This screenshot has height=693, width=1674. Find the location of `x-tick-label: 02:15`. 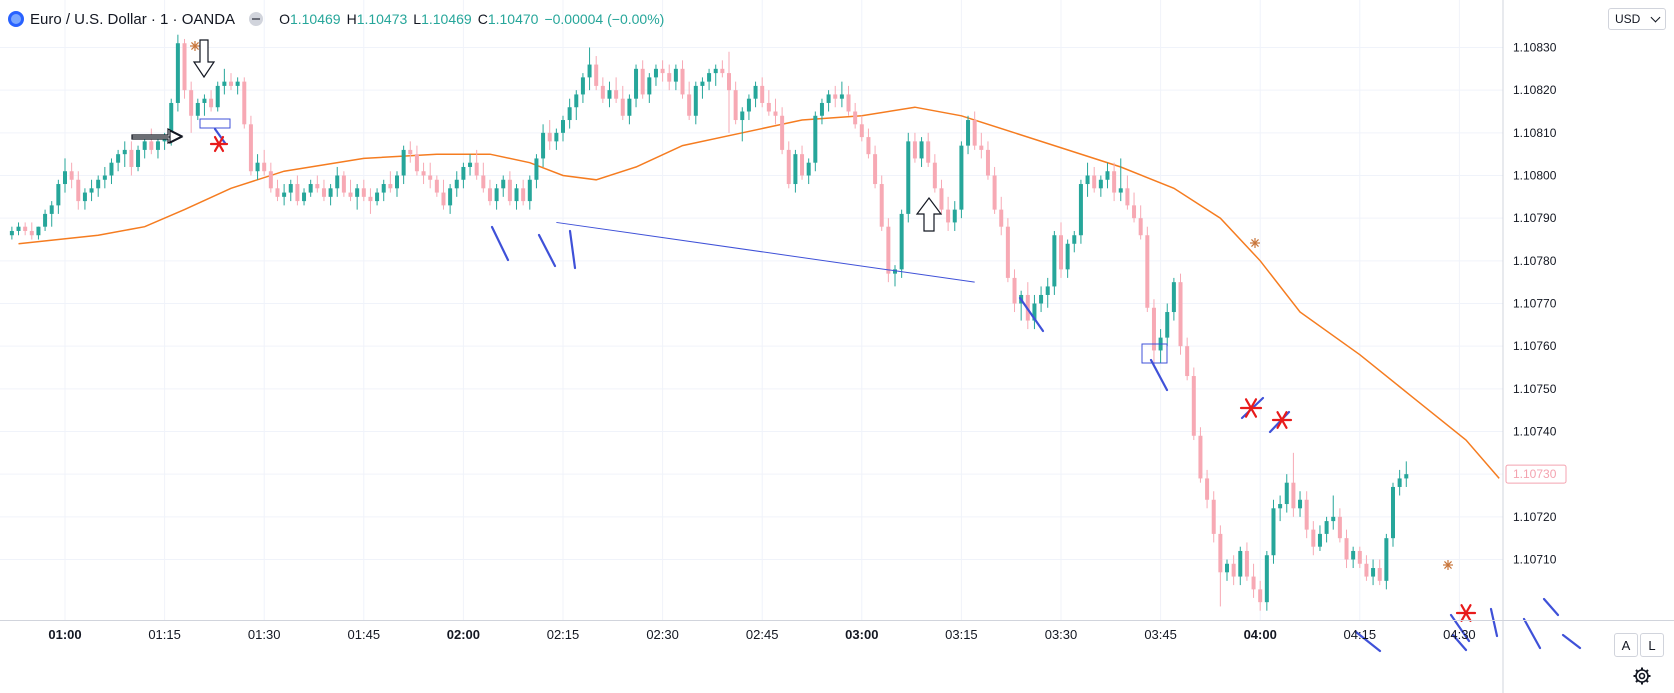

x-tick-label: 02:15 is located at coordinates (563, 634).